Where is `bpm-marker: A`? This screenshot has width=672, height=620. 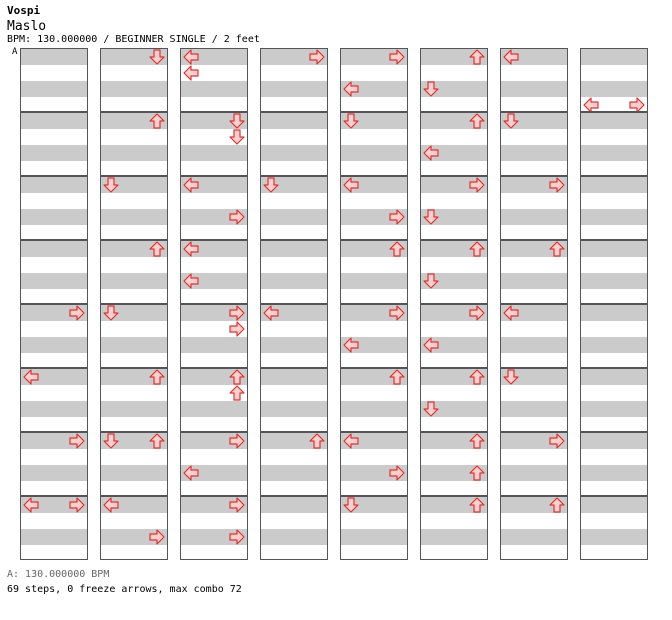
bpm-marker: A is located at coordinates (15, 52).